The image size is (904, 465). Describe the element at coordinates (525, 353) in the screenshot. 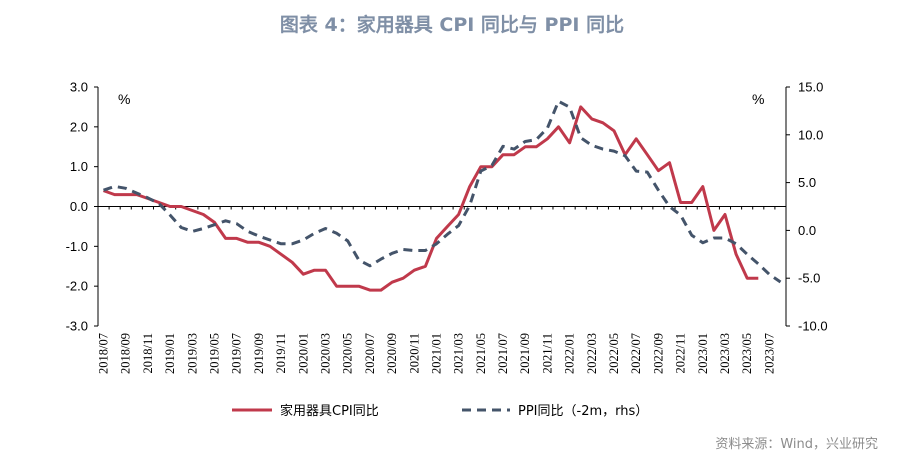

I see `x-tick-label: 2021/09` at that location.